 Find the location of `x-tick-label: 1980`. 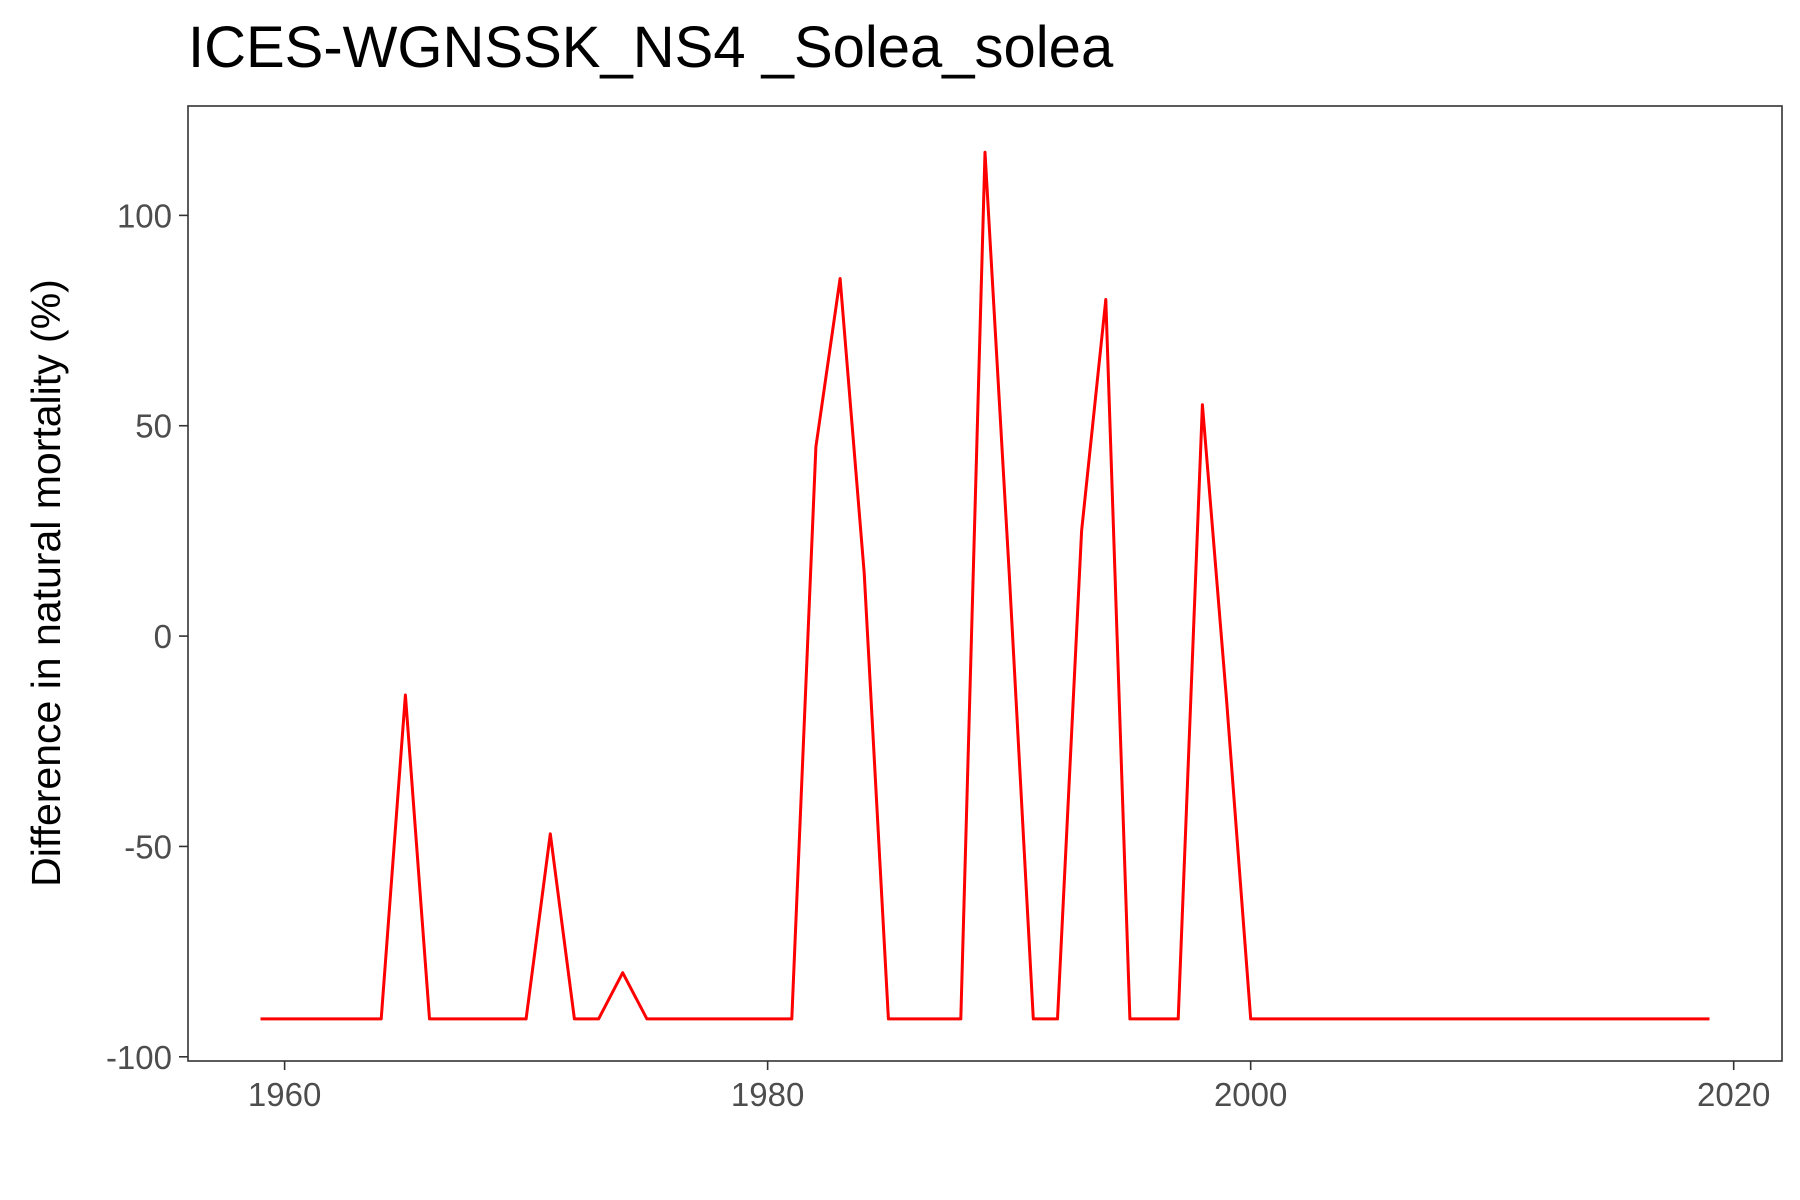

x-tick-label: 1980 is located at coordinates (767, 1094).